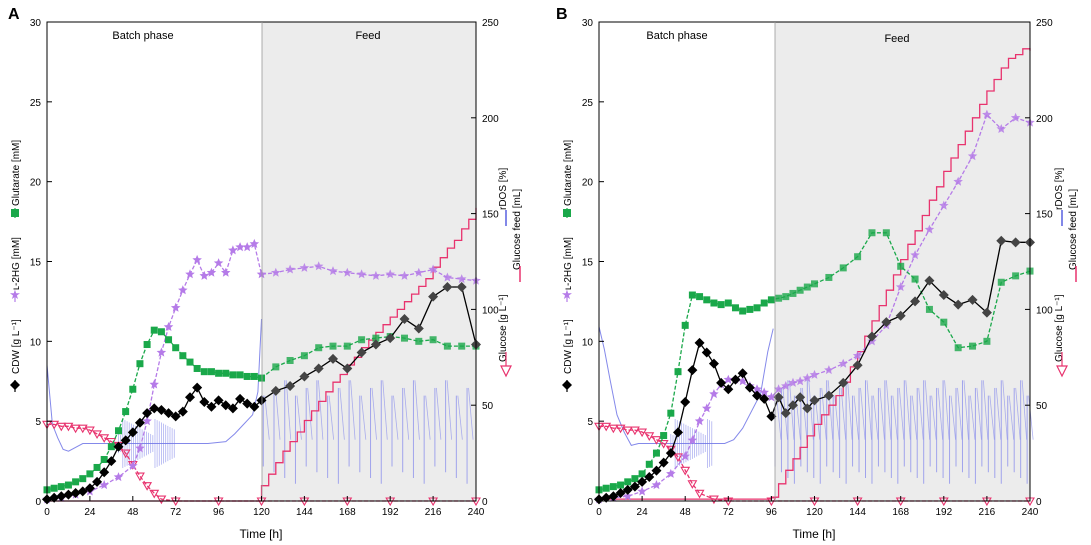 This screenshot has width=1091, height=545. Describe the element at coordinates (488, 406) in the screenshot. I see `y-right-tick-label: 50` at that location.